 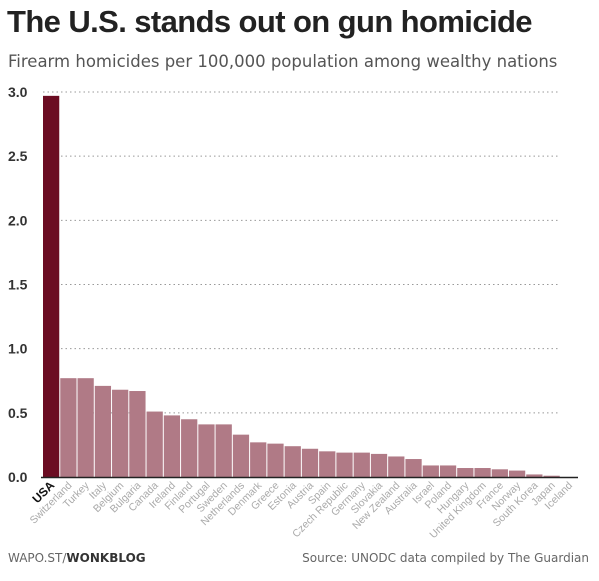 I want to click on footer-credit-brand: WONKBLOG, so click(x=106, y=558).